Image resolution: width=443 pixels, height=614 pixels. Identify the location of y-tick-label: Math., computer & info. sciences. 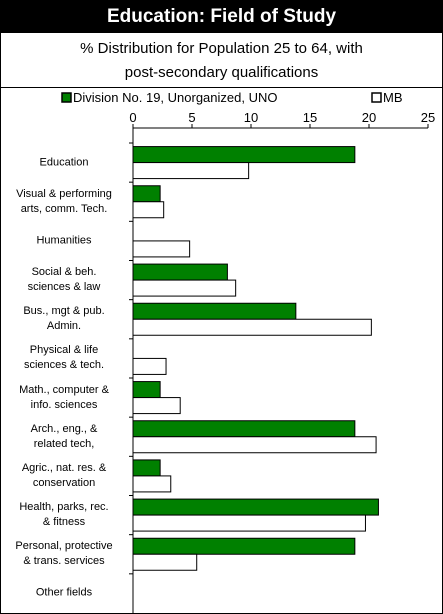
(64, 397).